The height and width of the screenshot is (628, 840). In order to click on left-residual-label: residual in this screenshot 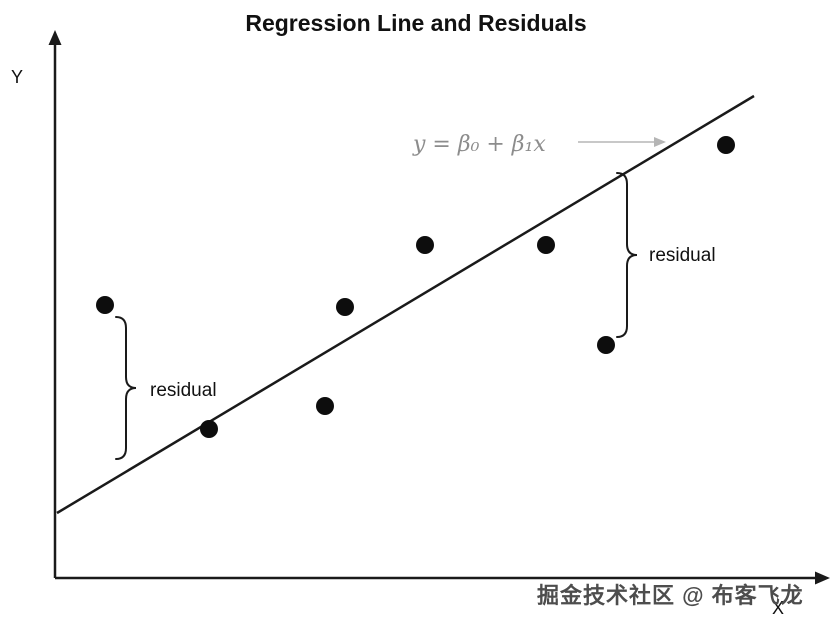, I will do `click(183, 390)`.